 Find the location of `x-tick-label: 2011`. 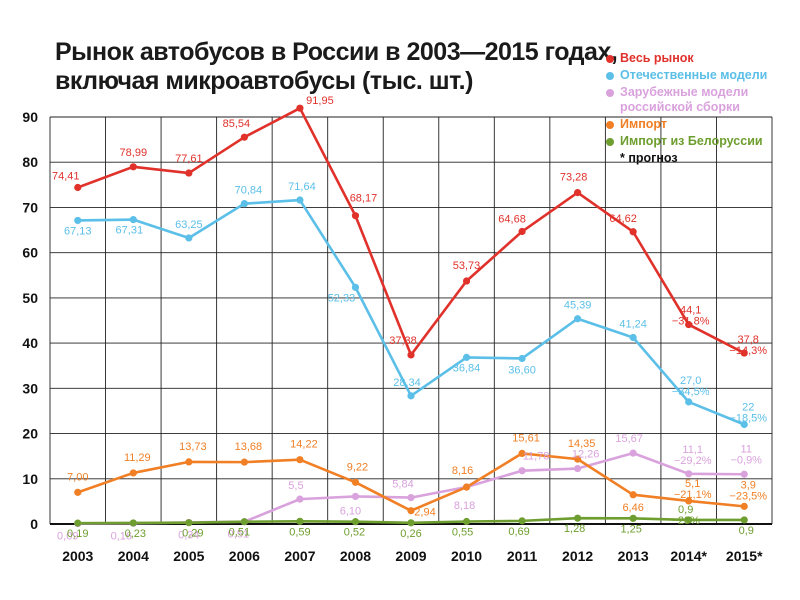

x-tick-label: 2011 is located at coordinates (522, 556).